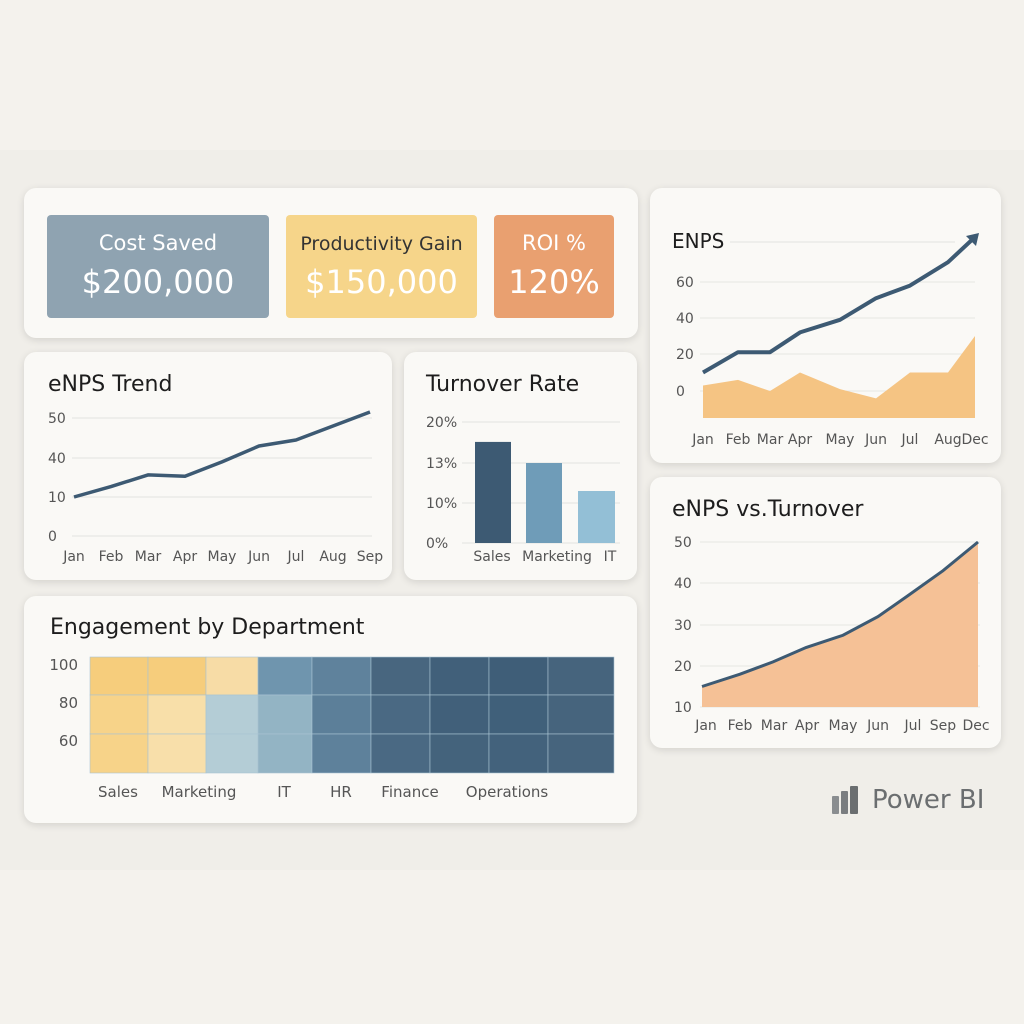  I want to click on x-tick-label: Marketing, so click(557, 557).